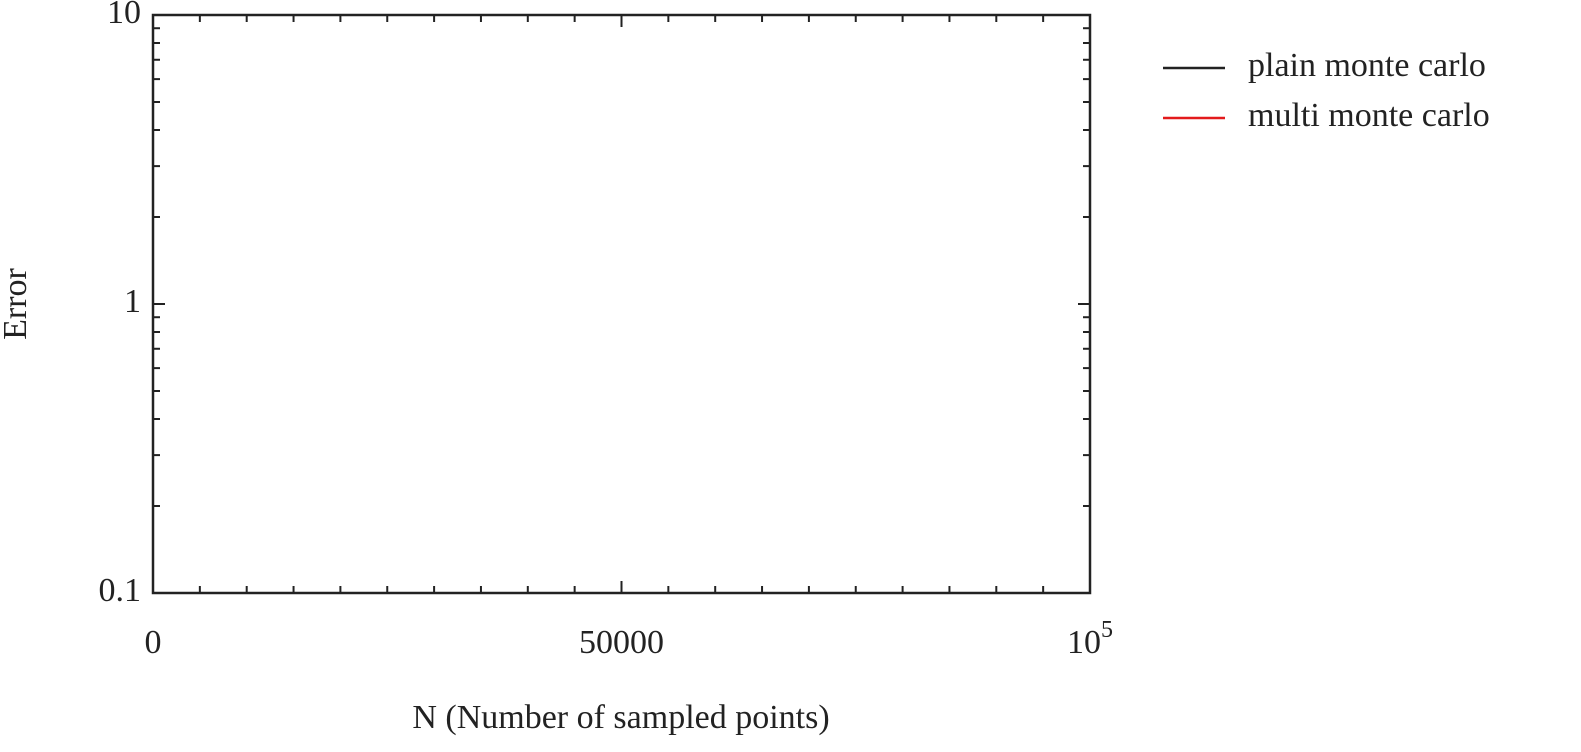 The image size is (1581, 752). What do you see at coordinates (621, 642) in the screenshot?
I see `x-tick-label: 50000` at bounding box center [621, 642].